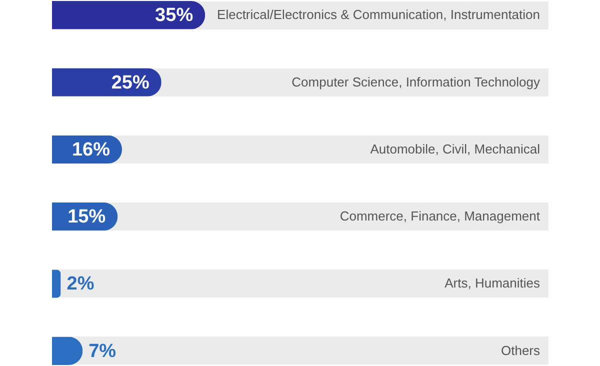 This screenshot has height=366, width=600. I want to click on data-label: 15%, so click(87, 217).